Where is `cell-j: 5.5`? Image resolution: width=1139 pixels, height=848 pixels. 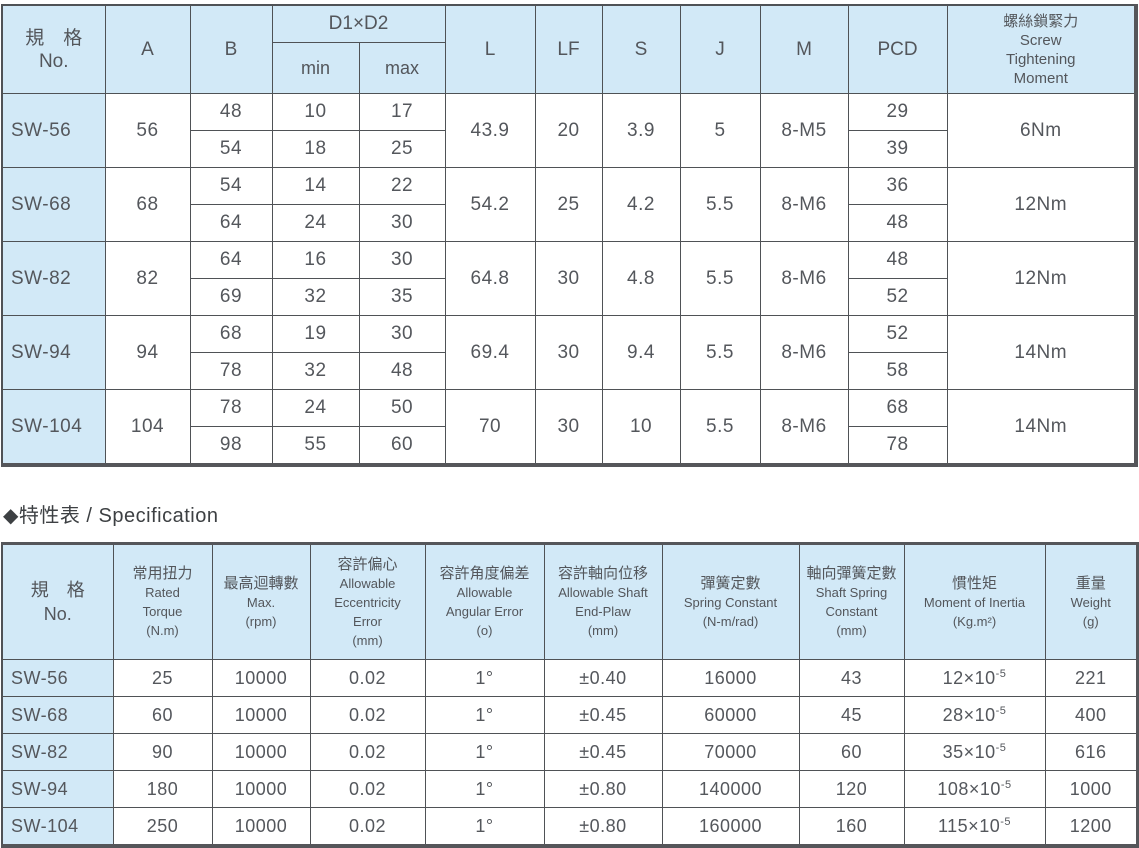 cell-j: 5.5 is located at coordinates (720, 278).